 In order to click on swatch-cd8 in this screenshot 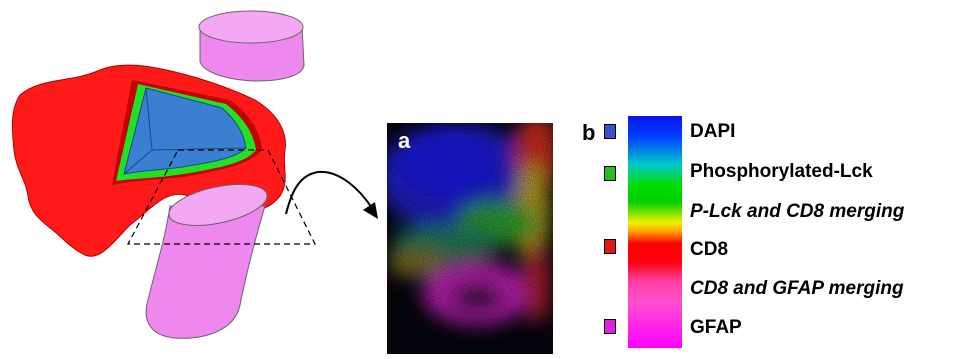, I will do `click(610, 246)`.